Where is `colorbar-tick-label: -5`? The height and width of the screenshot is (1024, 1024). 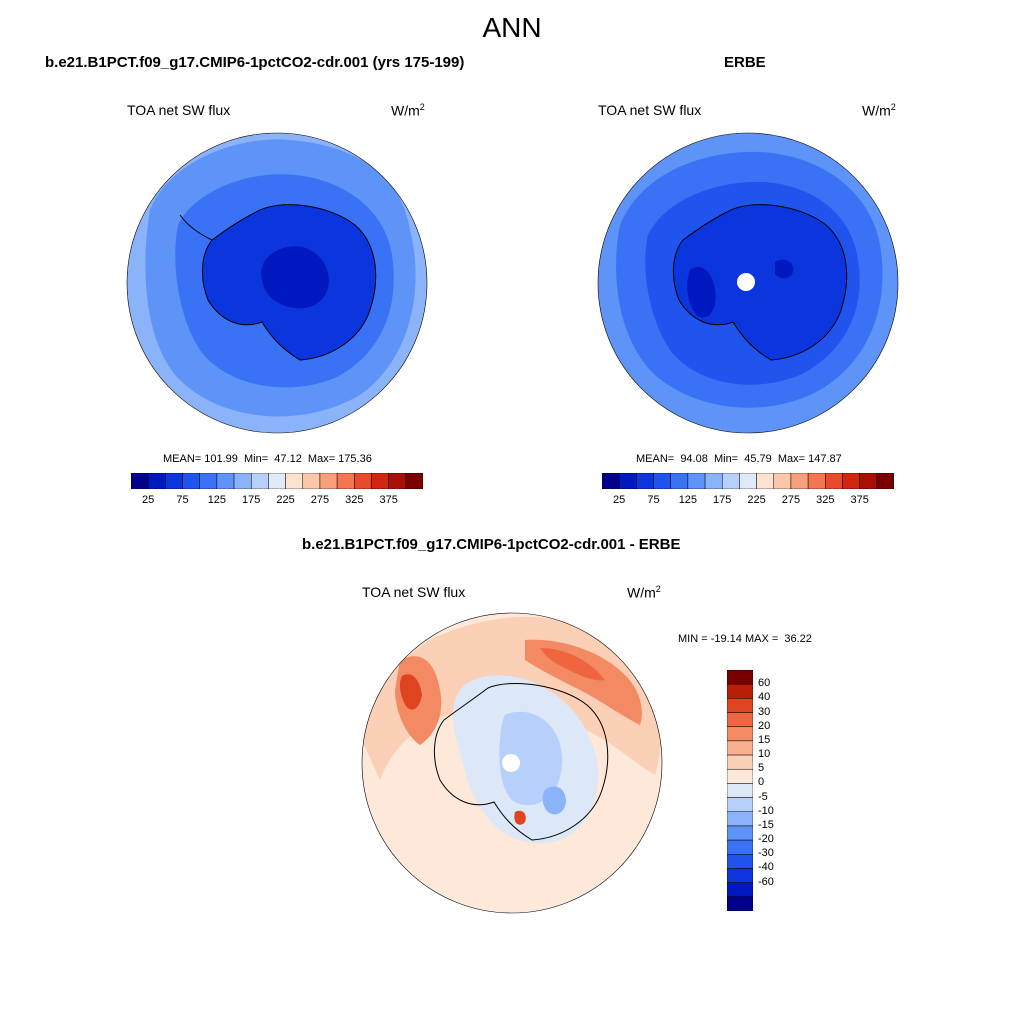 colorbar-tick-label: -5 is located at coordinates (763, 796).